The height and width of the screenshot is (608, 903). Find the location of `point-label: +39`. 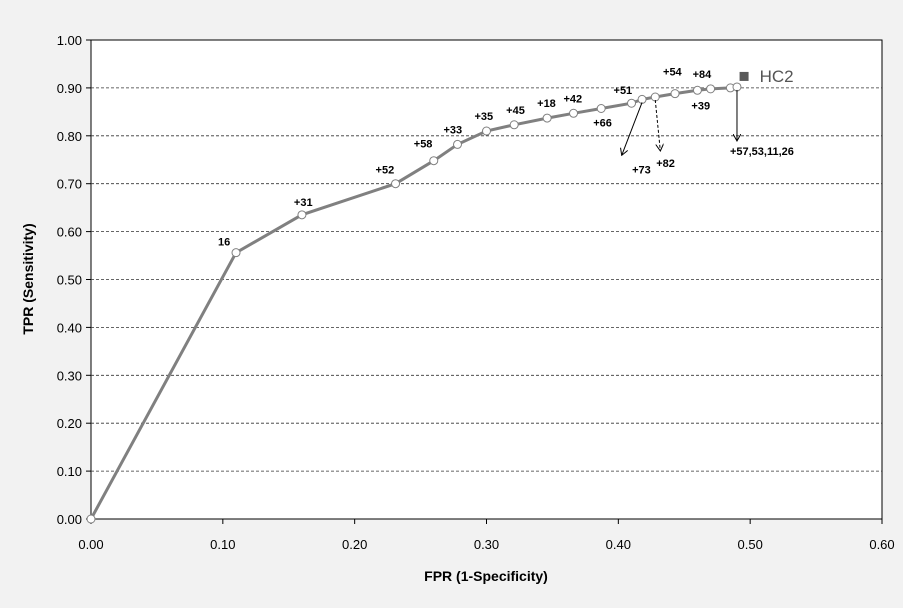

point-label: +39 is located at coordinates (700, 106).